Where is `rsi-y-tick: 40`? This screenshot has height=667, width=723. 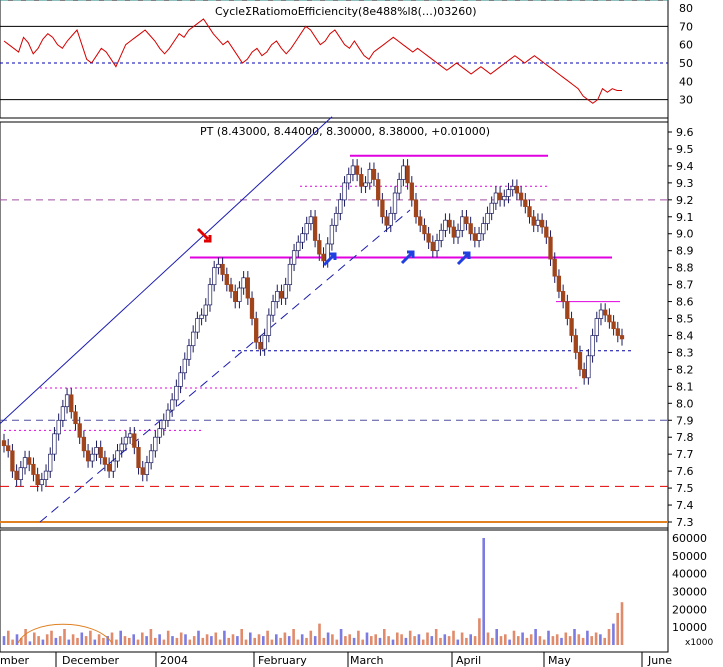
rsi-y-tick: 40 is located at coordinates (686, 81).